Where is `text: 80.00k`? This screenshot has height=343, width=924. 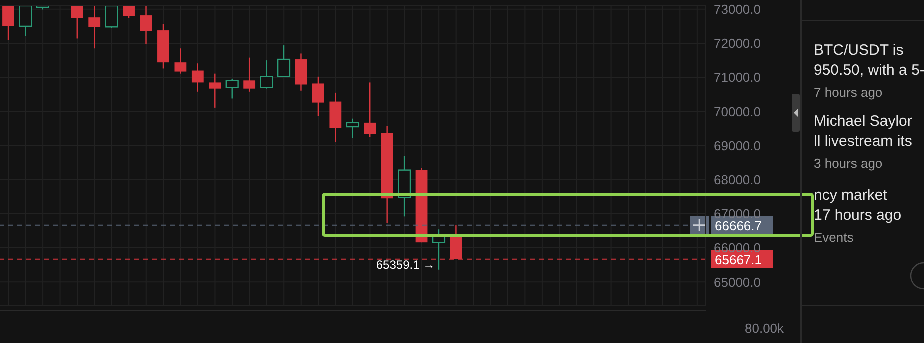 text: 80.00k is located at coordinates (764, 328).